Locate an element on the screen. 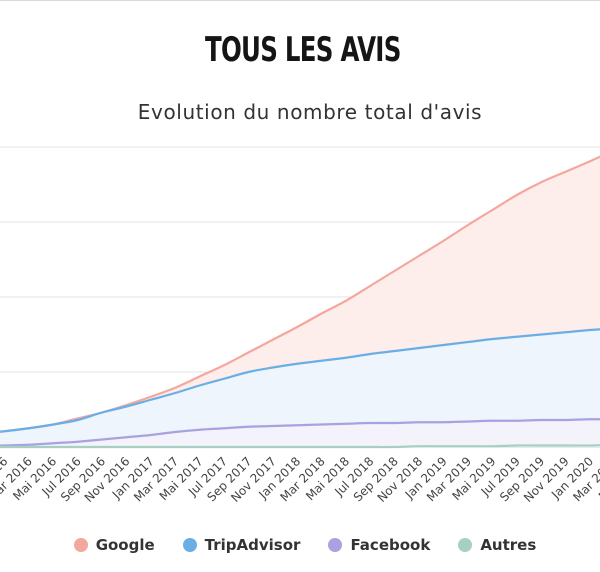 This screenshot has width=600, height=572. series-line-autres is located at coordinates (300, 446).